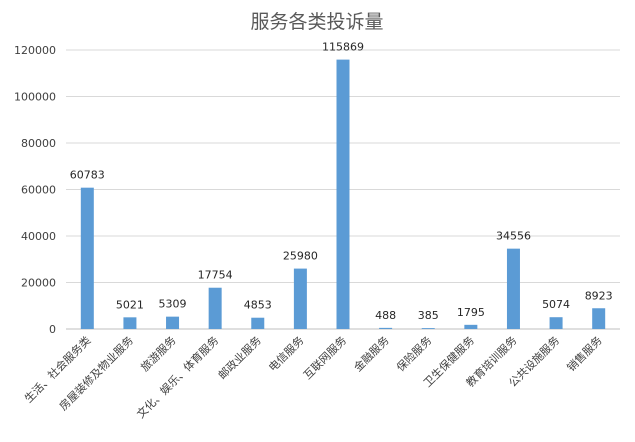 The image size is (635, 442). What do you see at coordinates (286, 354) in the screenshot?
I see `x-tick-label: 电信服务` at bounding box center [286, 354].